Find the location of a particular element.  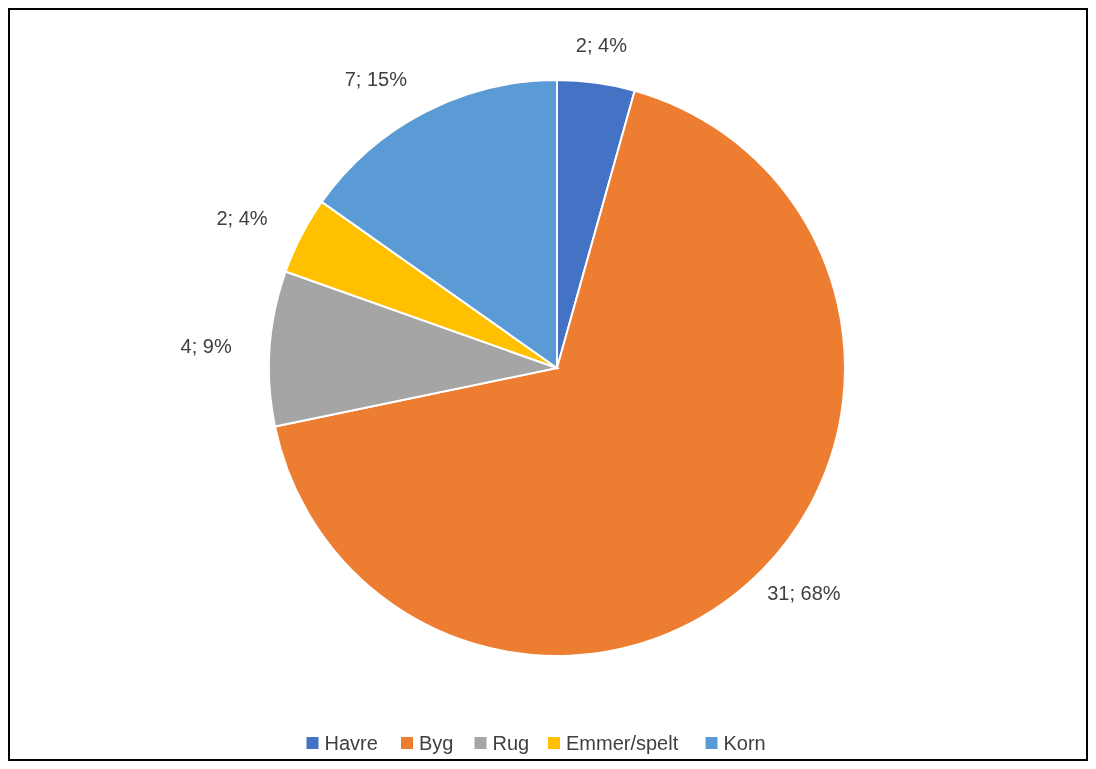

legend-label: Emmer/spelt is located at coordinates (622, 743).